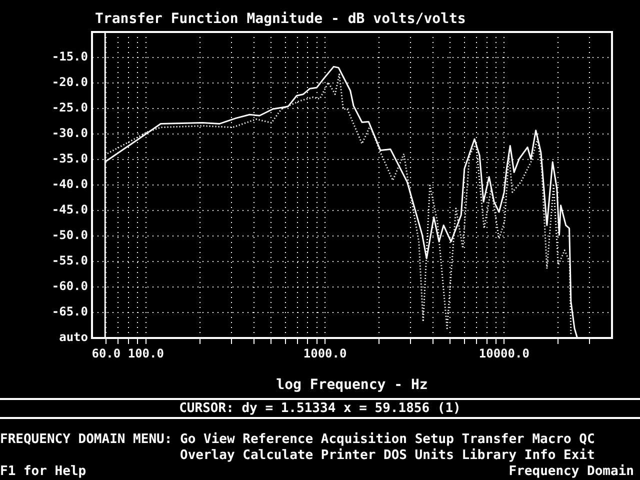 The height and width of the screenshot is (480, 640). I want to click on chart-title: Transfer Function Magnitude - dB volts/volts, so click(280, 19).